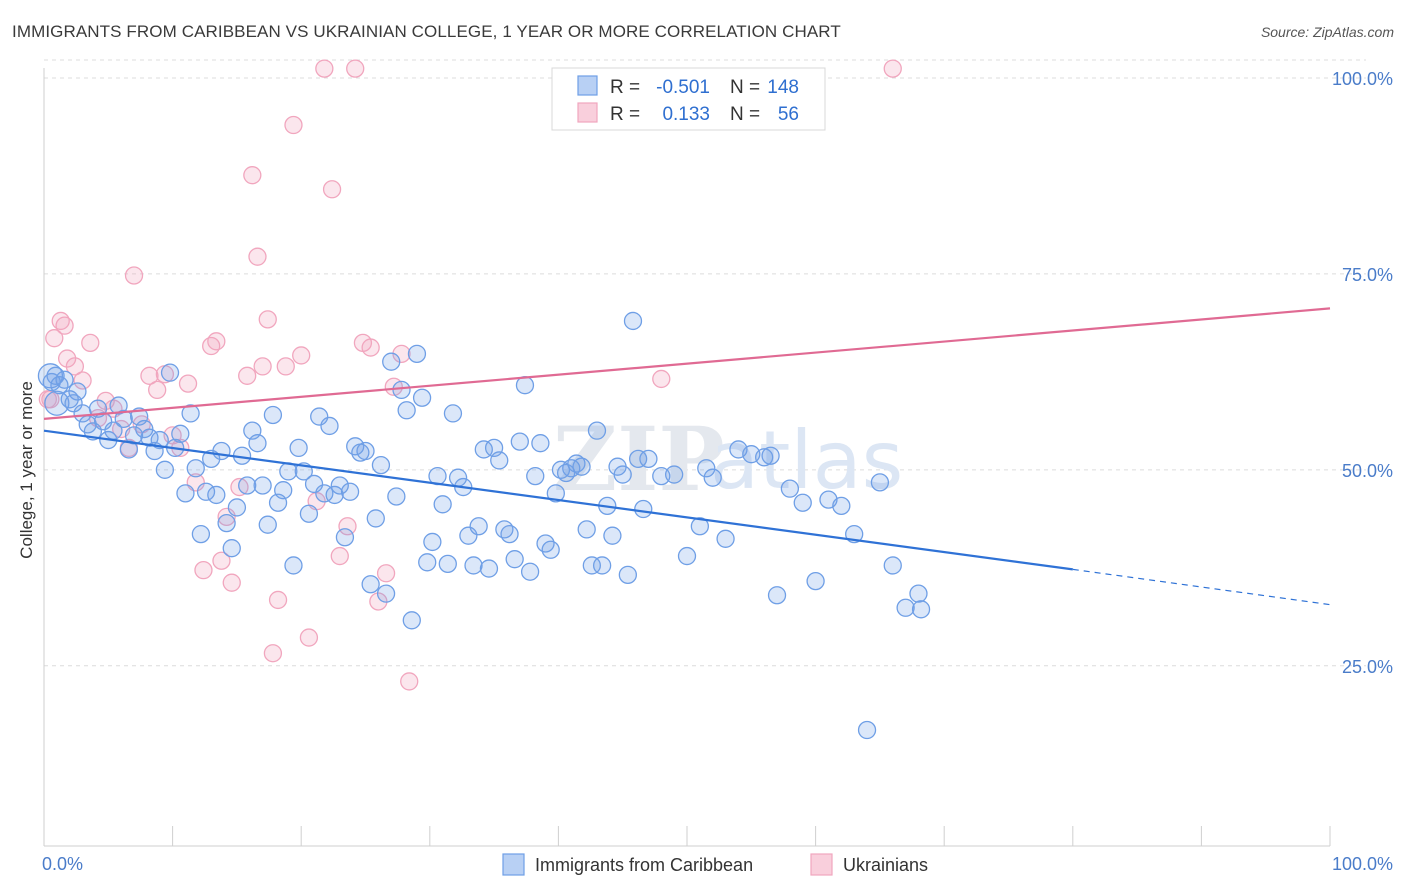  I want to click on caribbean-trend-line, so click(558, 500).